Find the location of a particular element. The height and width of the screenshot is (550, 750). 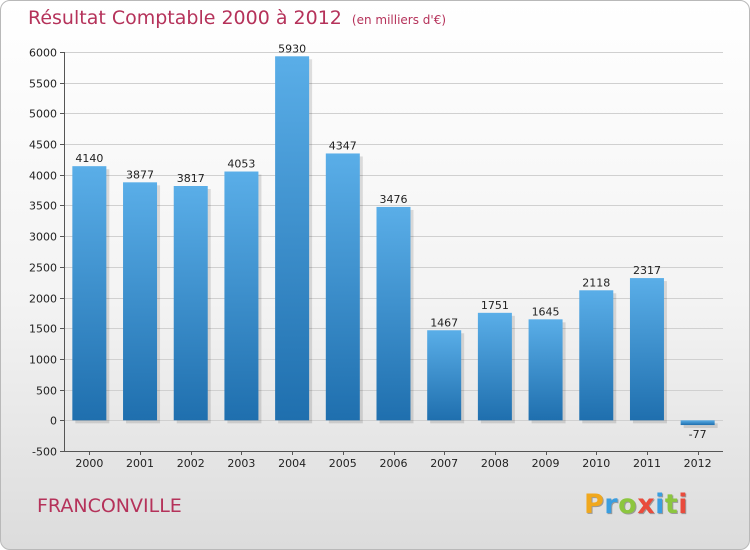

y-tick-label: 4500 is located at coordinates (43, 145).